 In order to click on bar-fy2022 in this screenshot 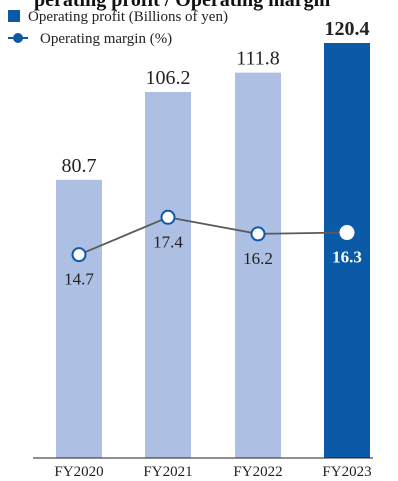, I will do `click(258, 265)`.